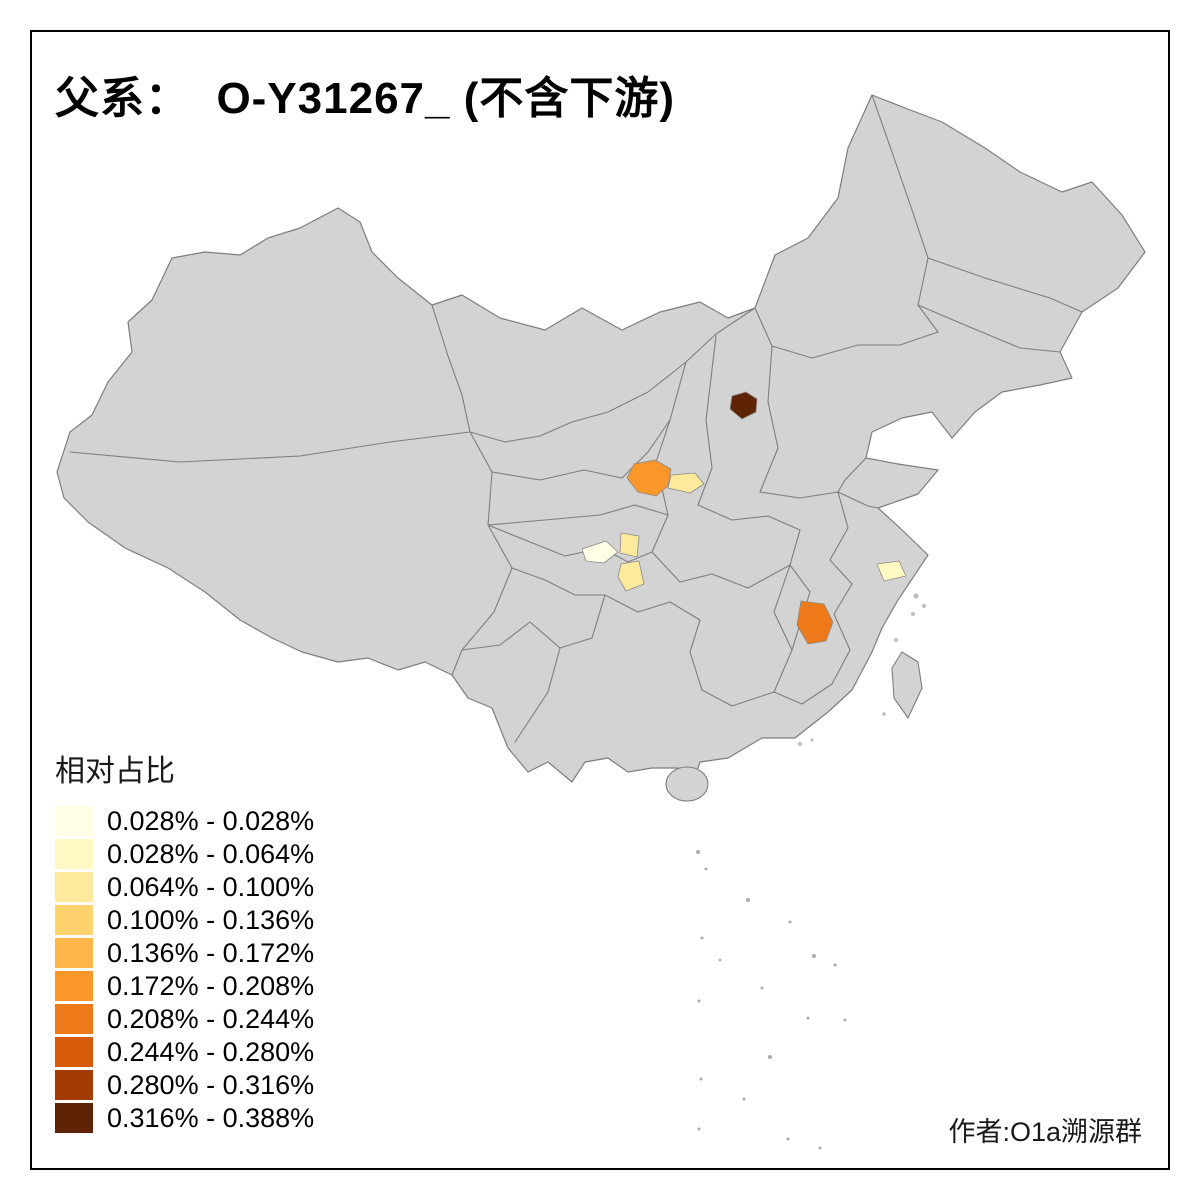 This screenshot has height=1200, width=1200. What do you see at coordinates (211, 853) in the screenshot?
I see `legend-label: 0.028% - 0.064%` at bounding box center [211, 853].